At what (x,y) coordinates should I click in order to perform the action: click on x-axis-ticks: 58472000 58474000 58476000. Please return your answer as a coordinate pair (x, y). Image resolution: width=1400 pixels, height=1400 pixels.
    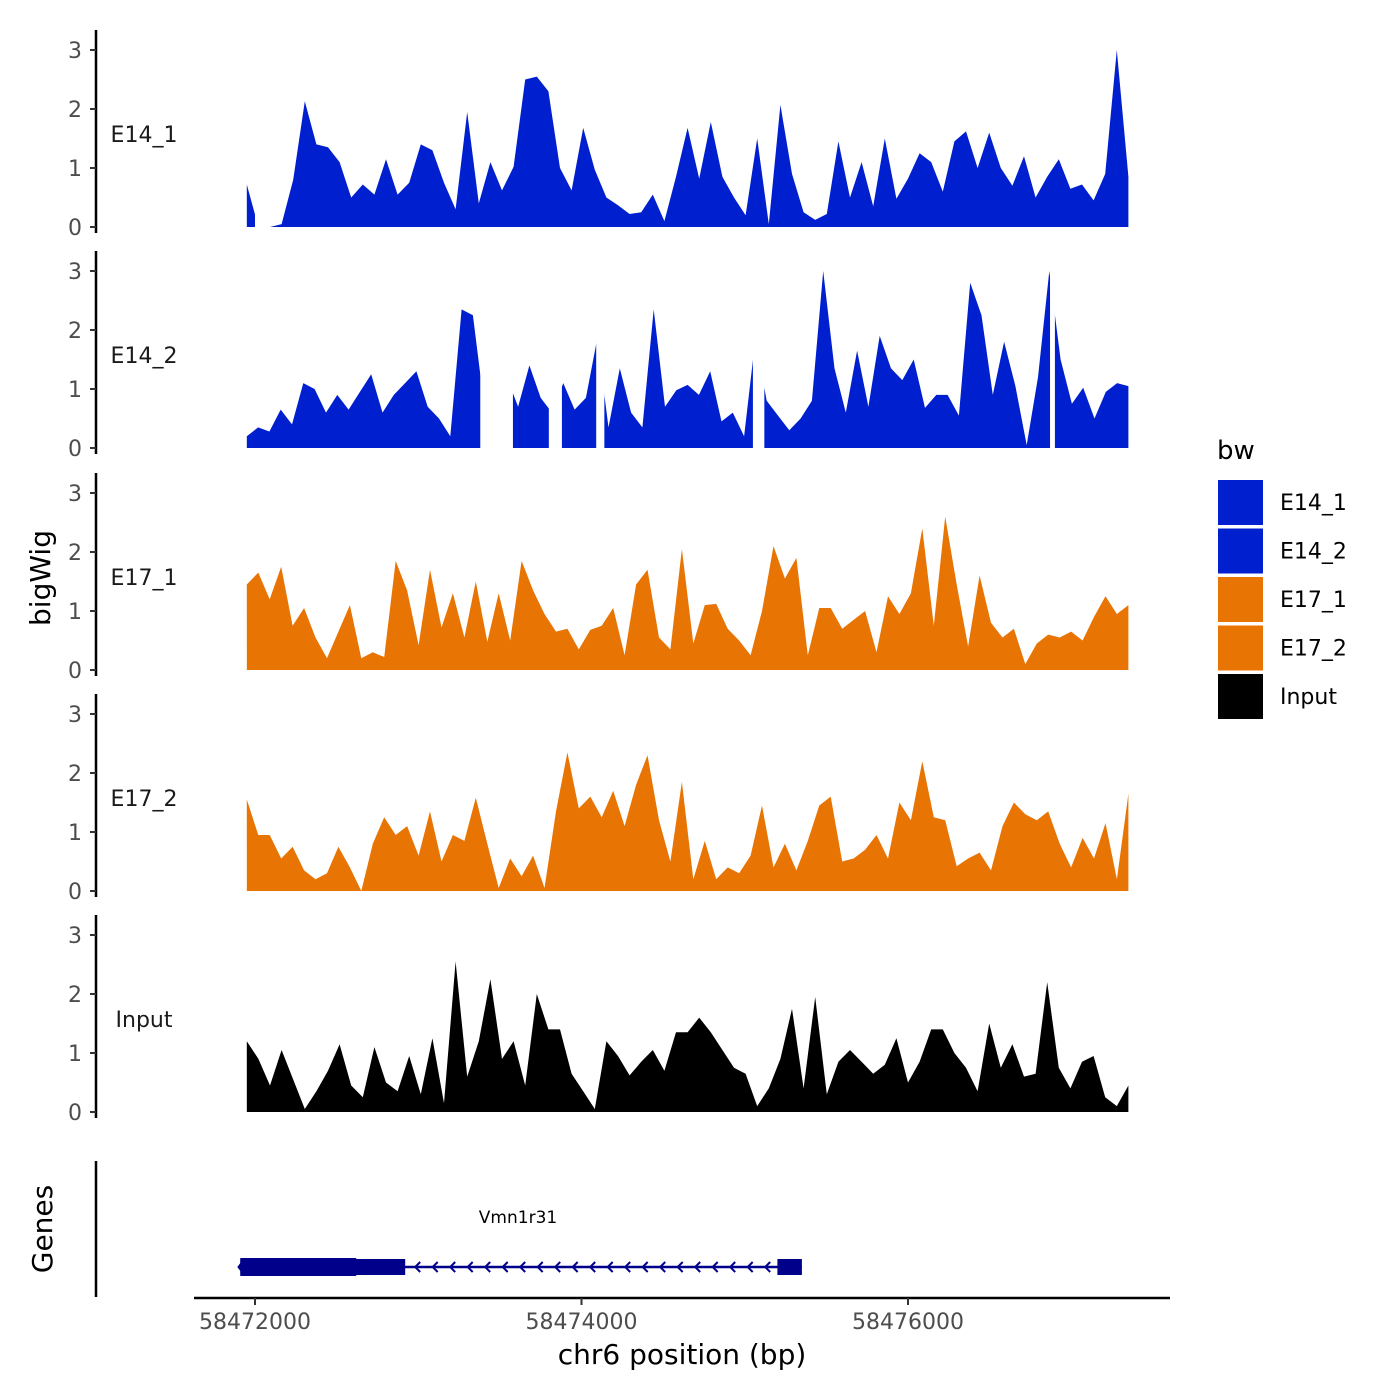
    Looking at the image, I should click on (581, 1316).